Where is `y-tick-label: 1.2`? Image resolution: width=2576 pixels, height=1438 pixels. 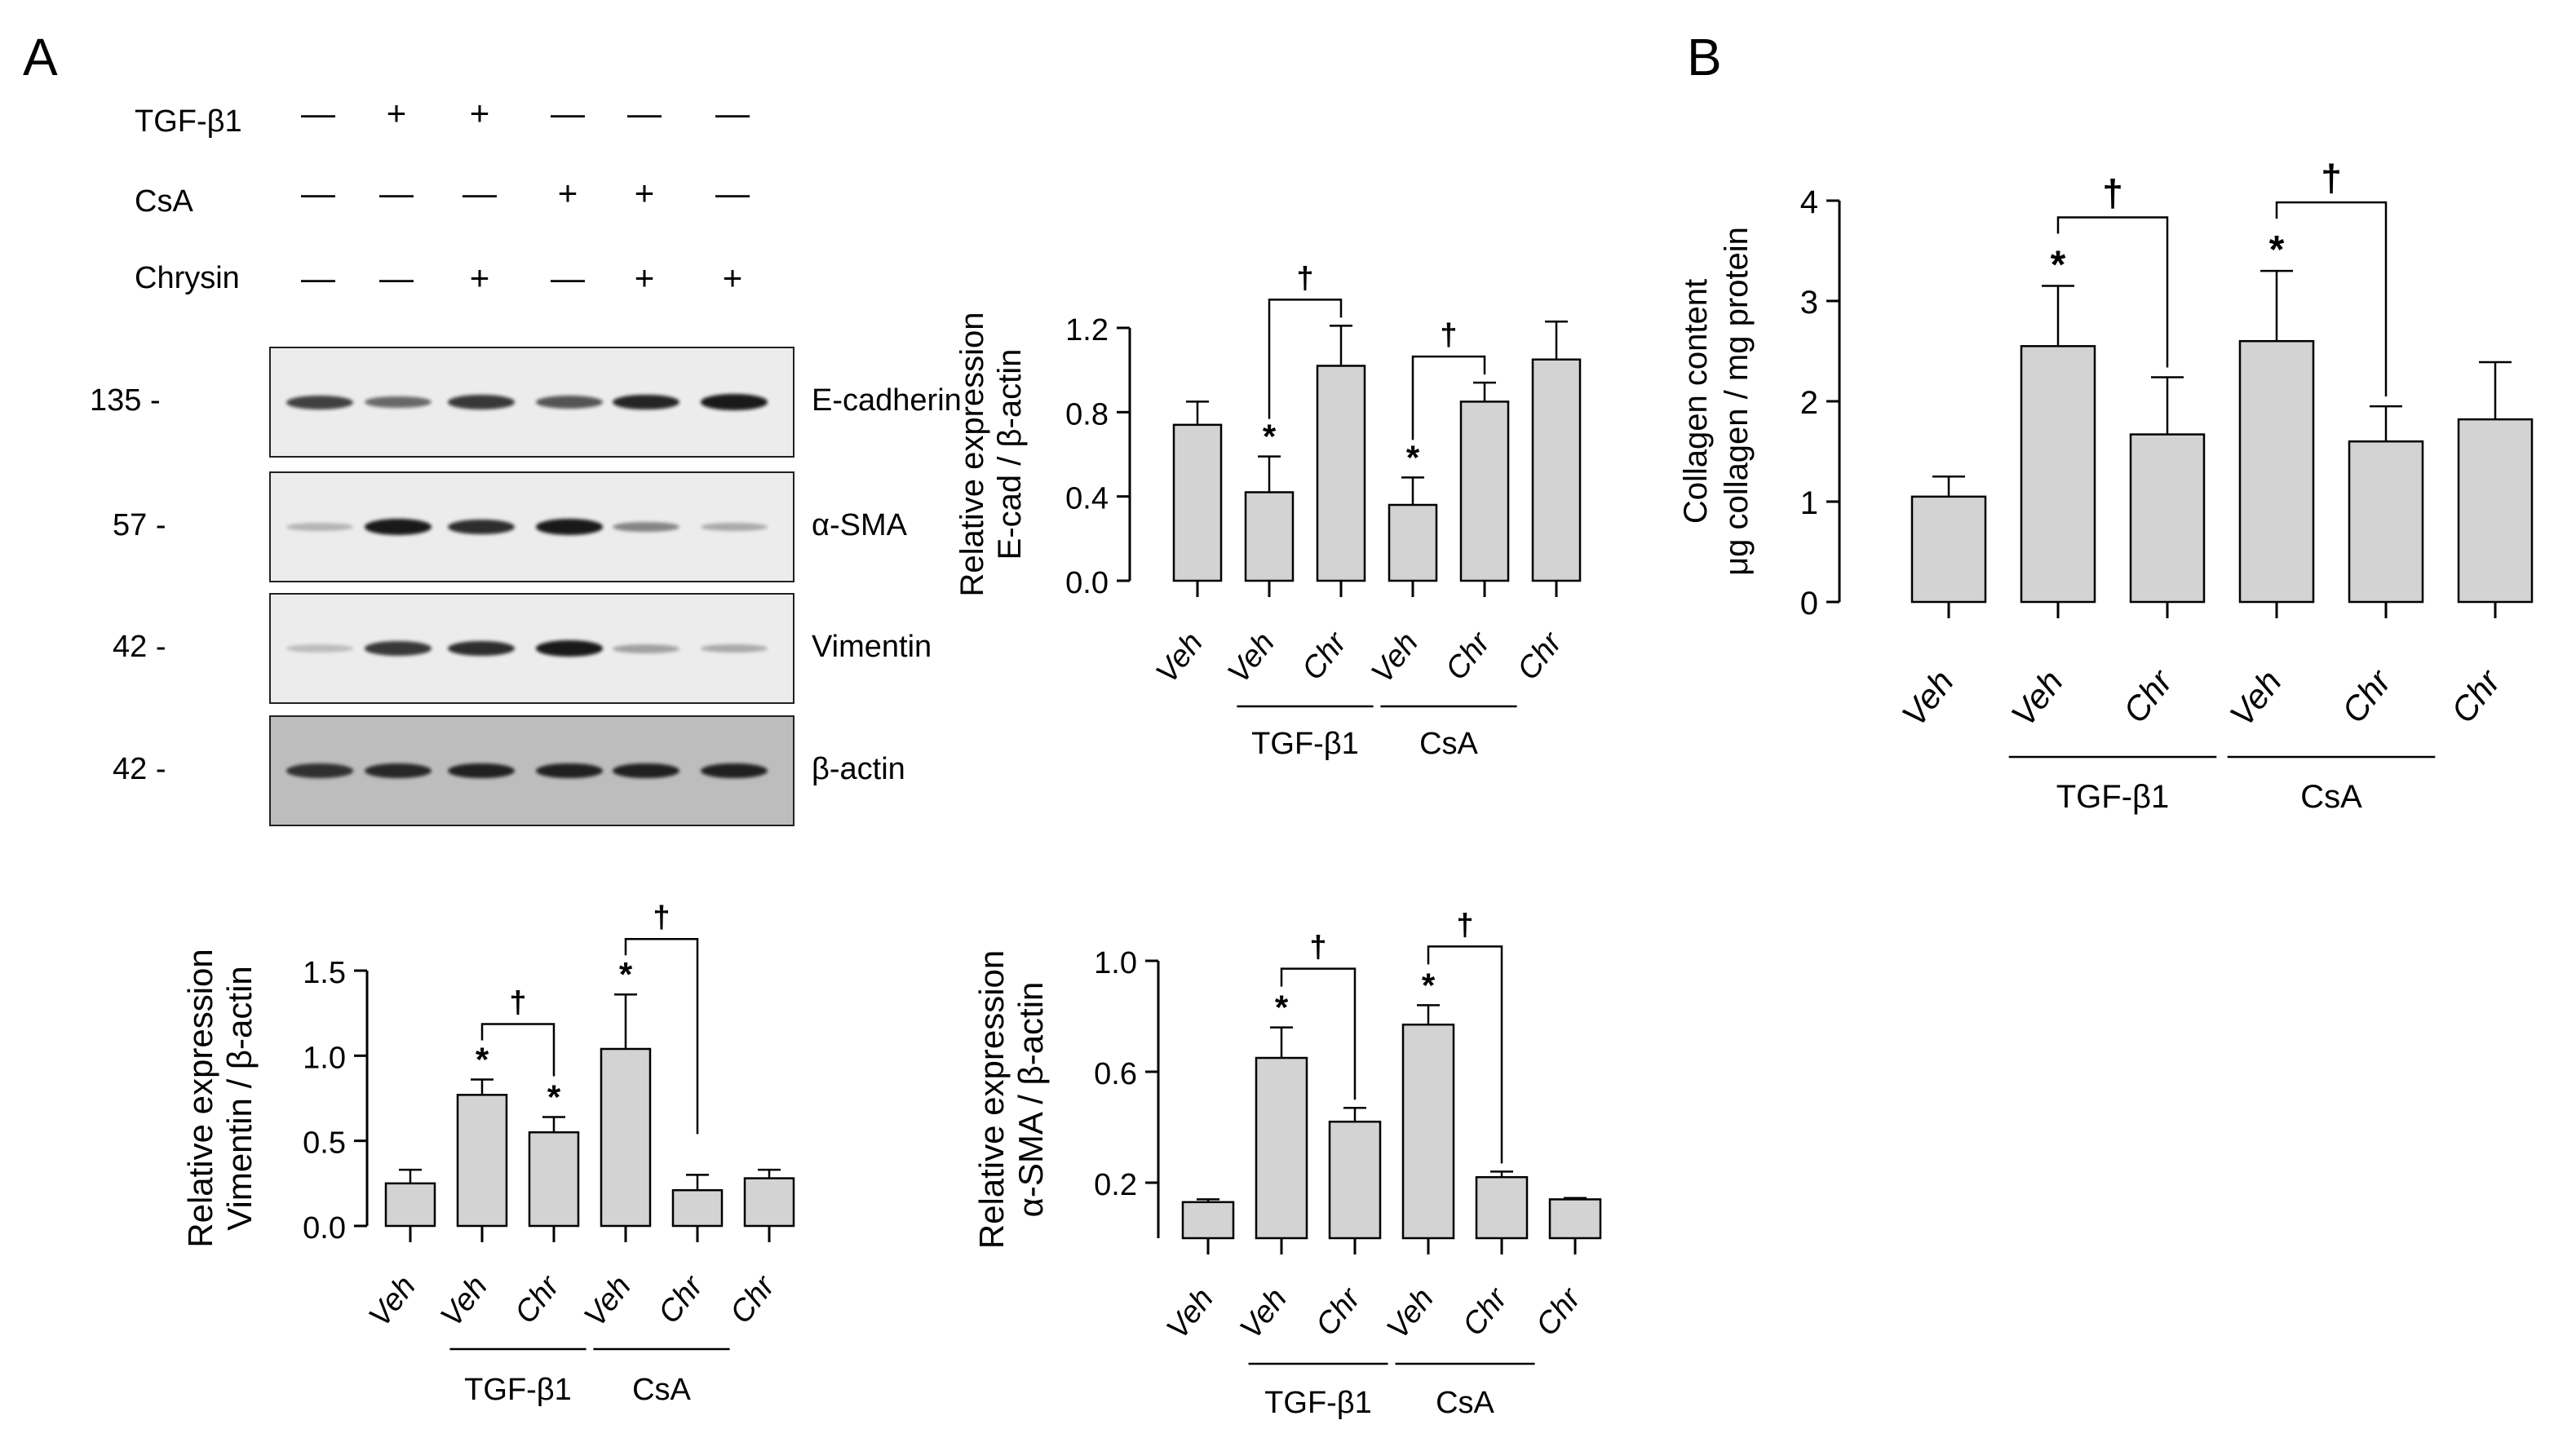
y-tick-label: 1.2 is located at coordinates (1087, 330).